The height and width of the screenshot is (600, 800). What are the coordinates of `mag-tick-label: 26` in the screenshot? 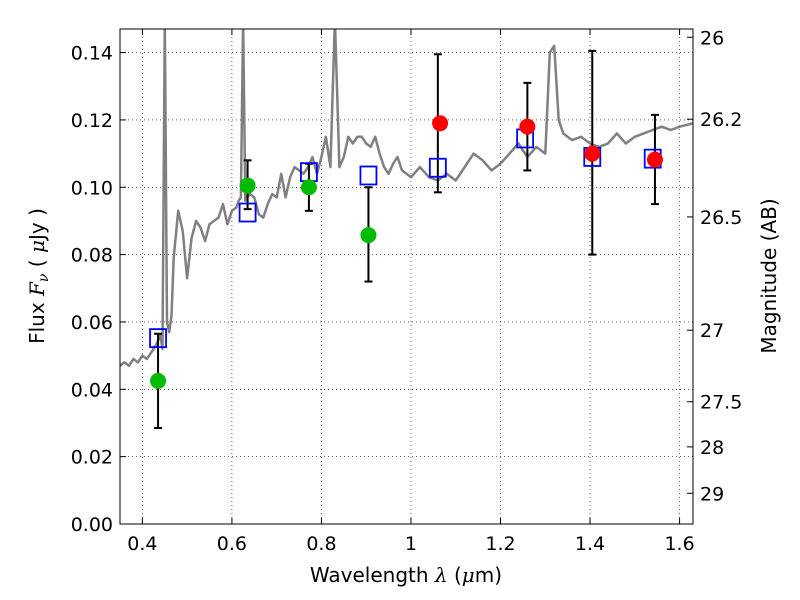 It's located at (712, 38).